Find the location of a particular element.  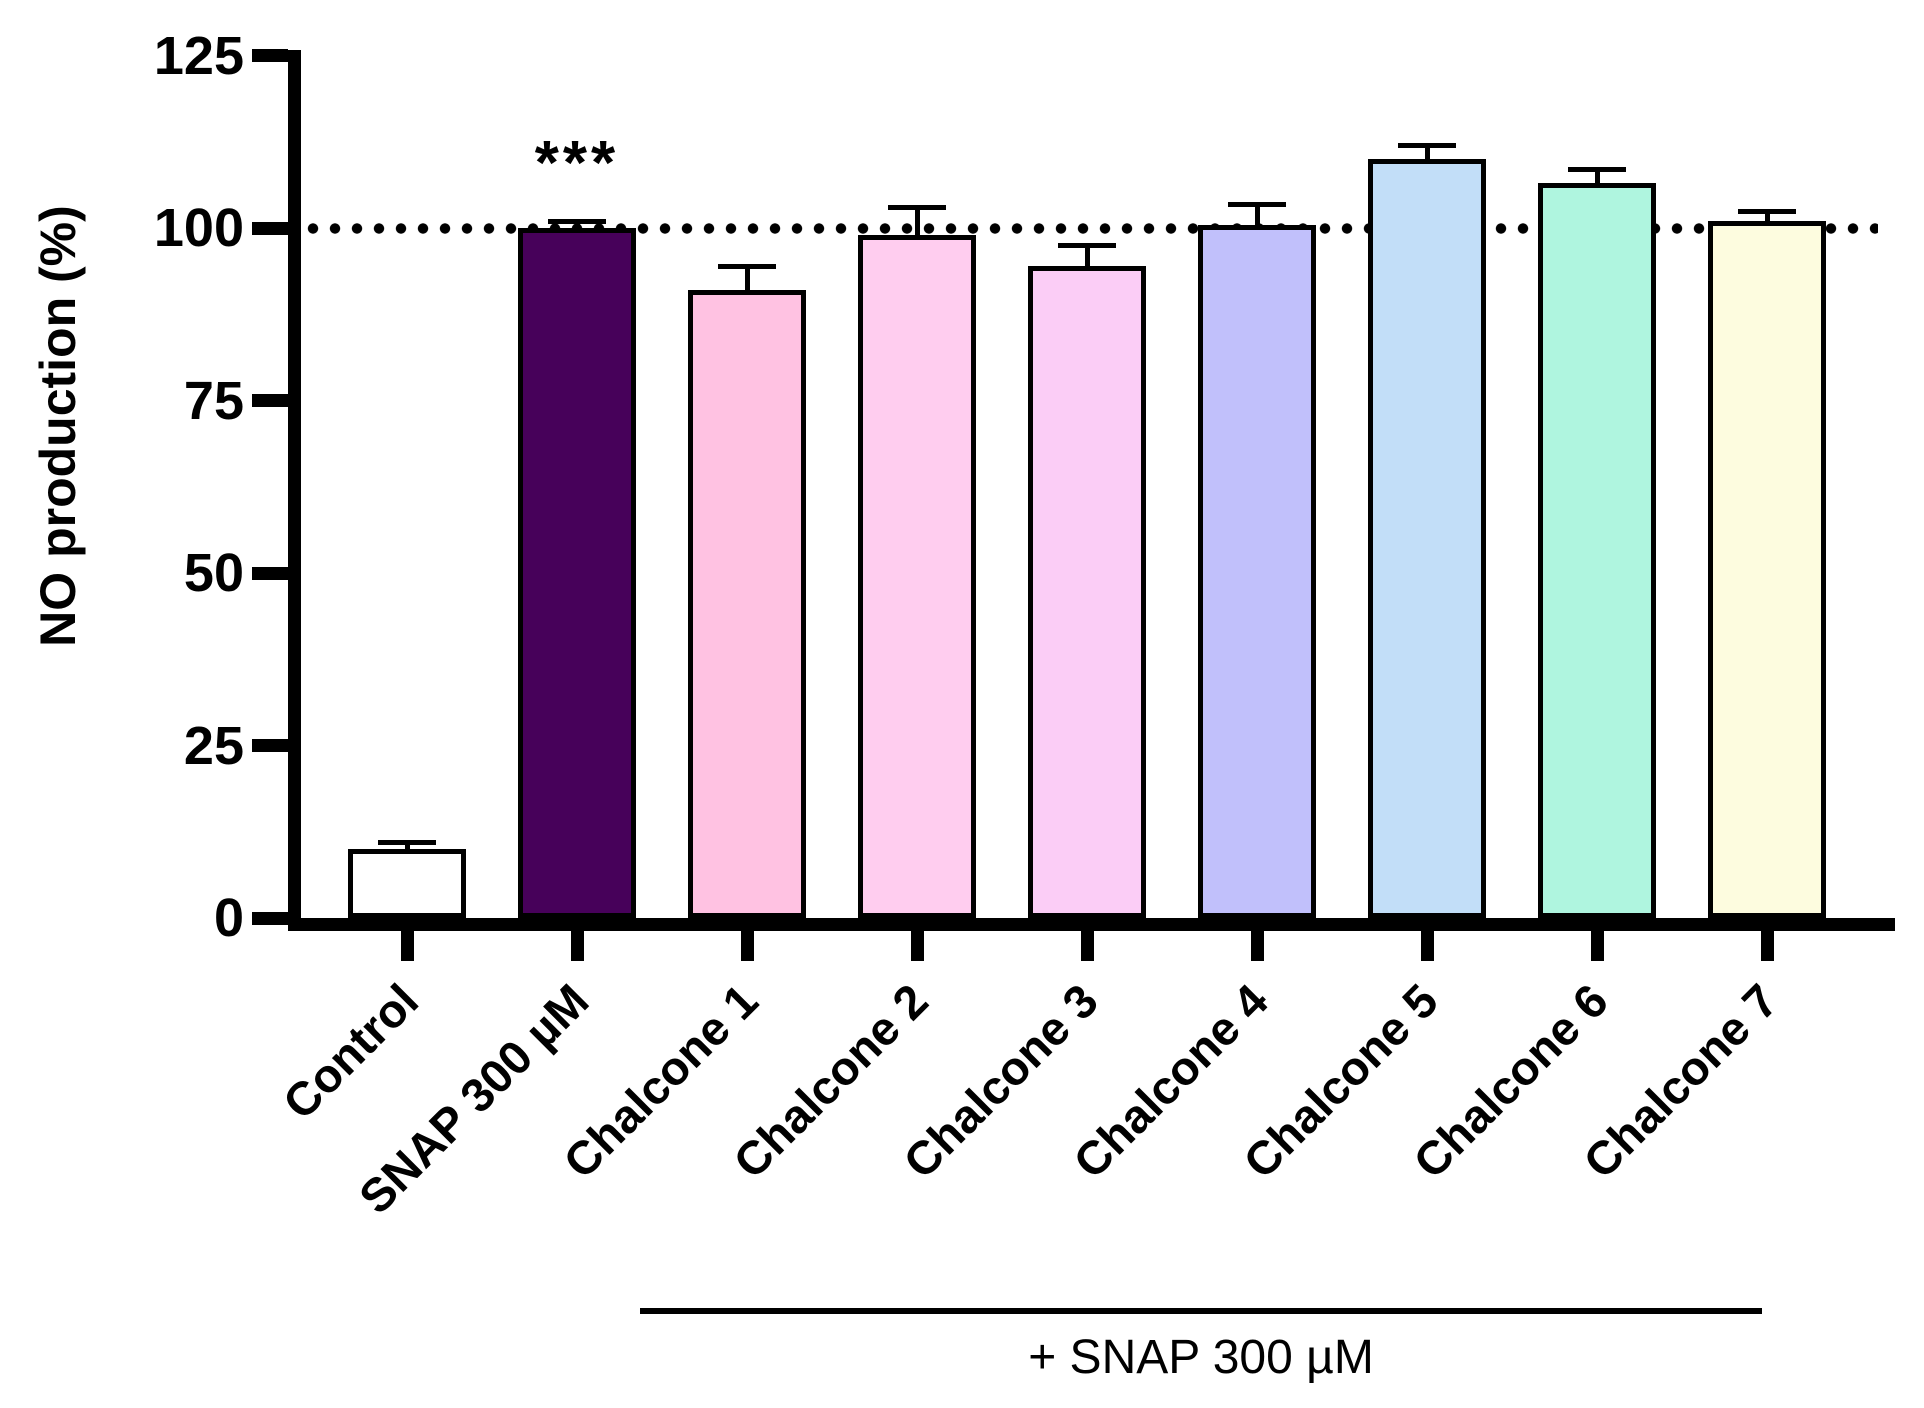

x-tick-label-control: Control is located at coordinates (350, 1051).